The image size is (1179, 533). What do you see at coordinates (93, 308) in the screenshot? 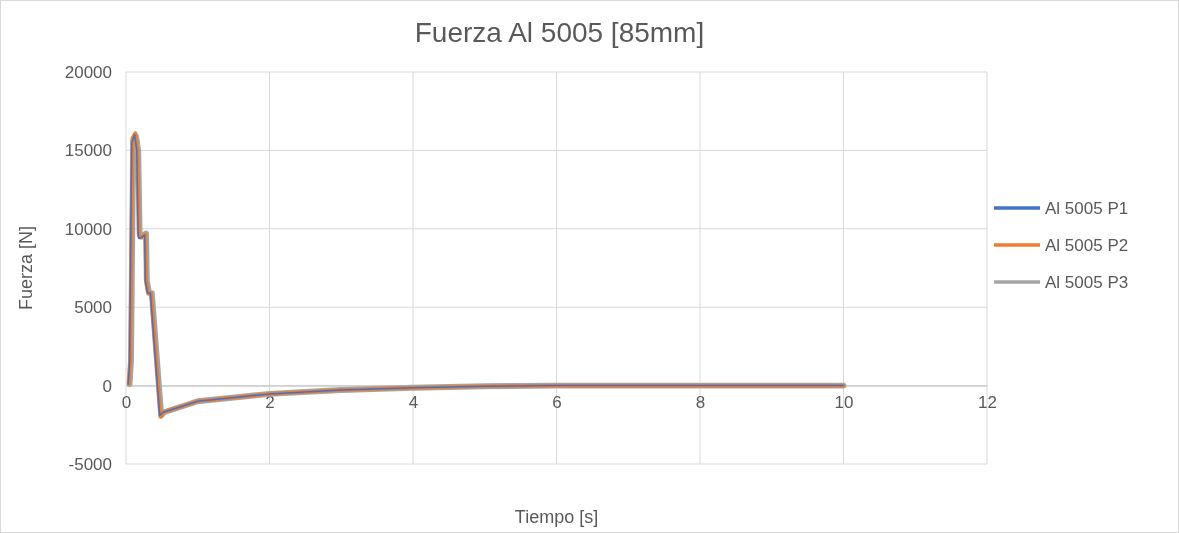
I see `y-tick-label: 5000` at bounding box center [93, 308].